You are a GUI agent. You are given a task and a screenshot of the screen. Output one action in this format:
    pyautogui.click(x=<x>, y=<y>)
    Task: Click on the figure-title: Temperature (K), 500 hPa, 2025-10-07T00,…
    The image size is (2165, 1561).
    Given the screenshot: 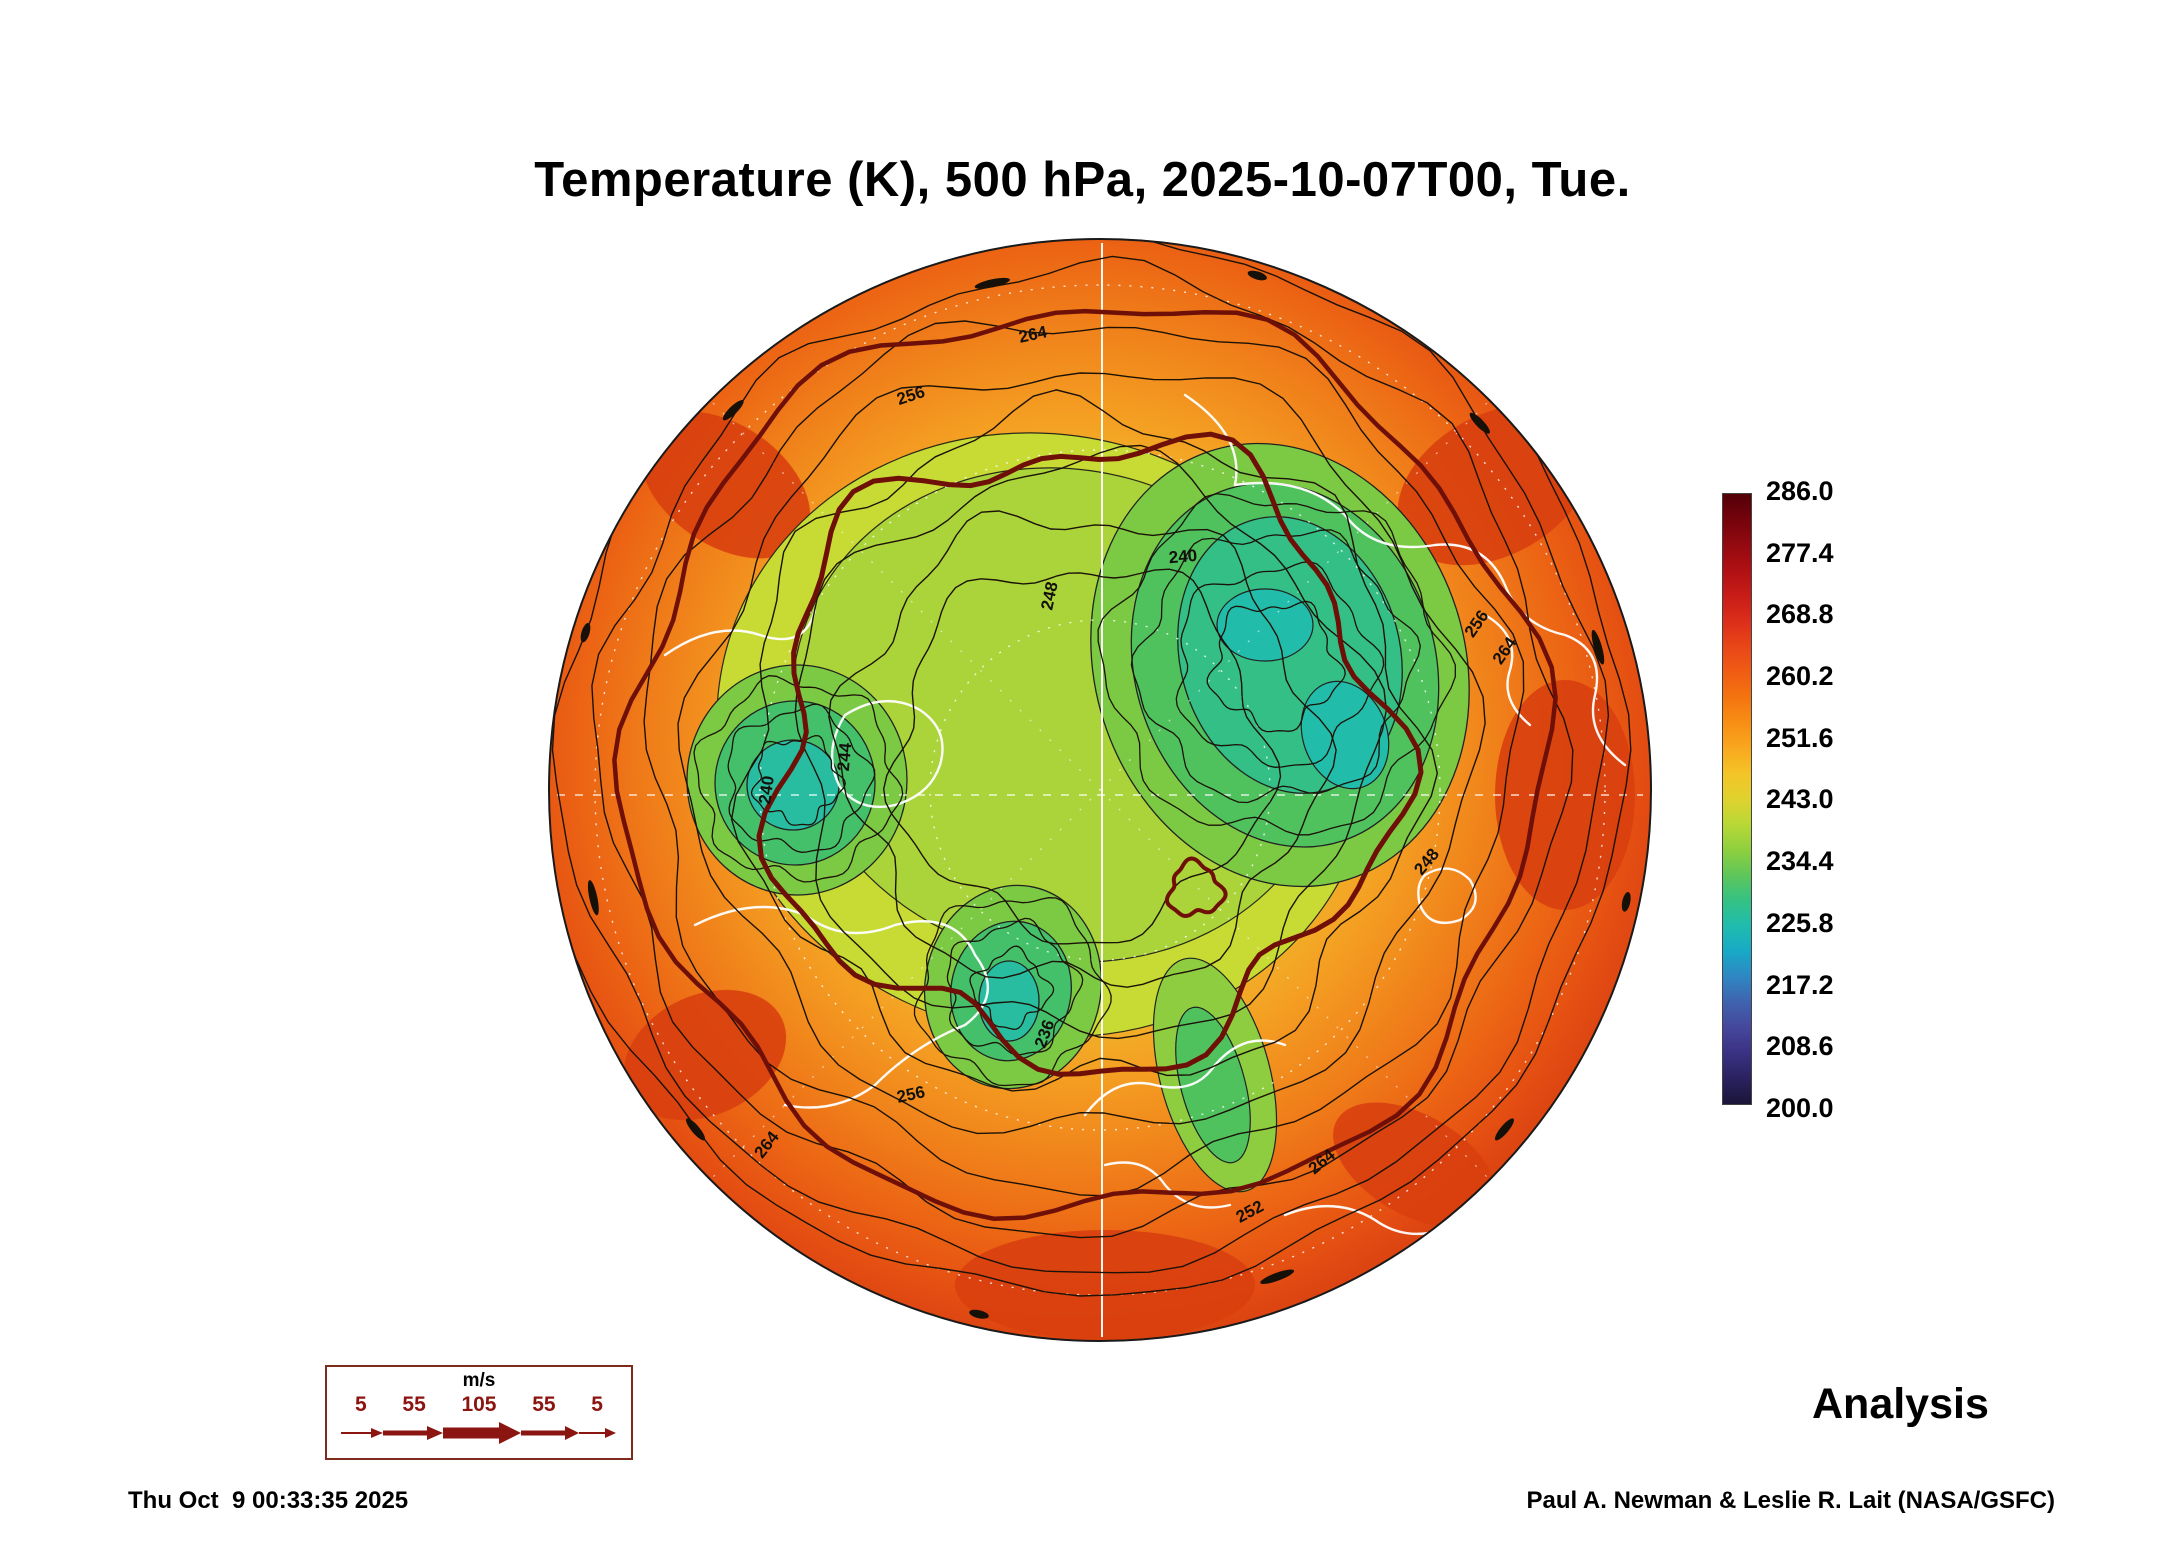 What is the action you would take?
    pyautogui.click(x=1082, y=180)
    